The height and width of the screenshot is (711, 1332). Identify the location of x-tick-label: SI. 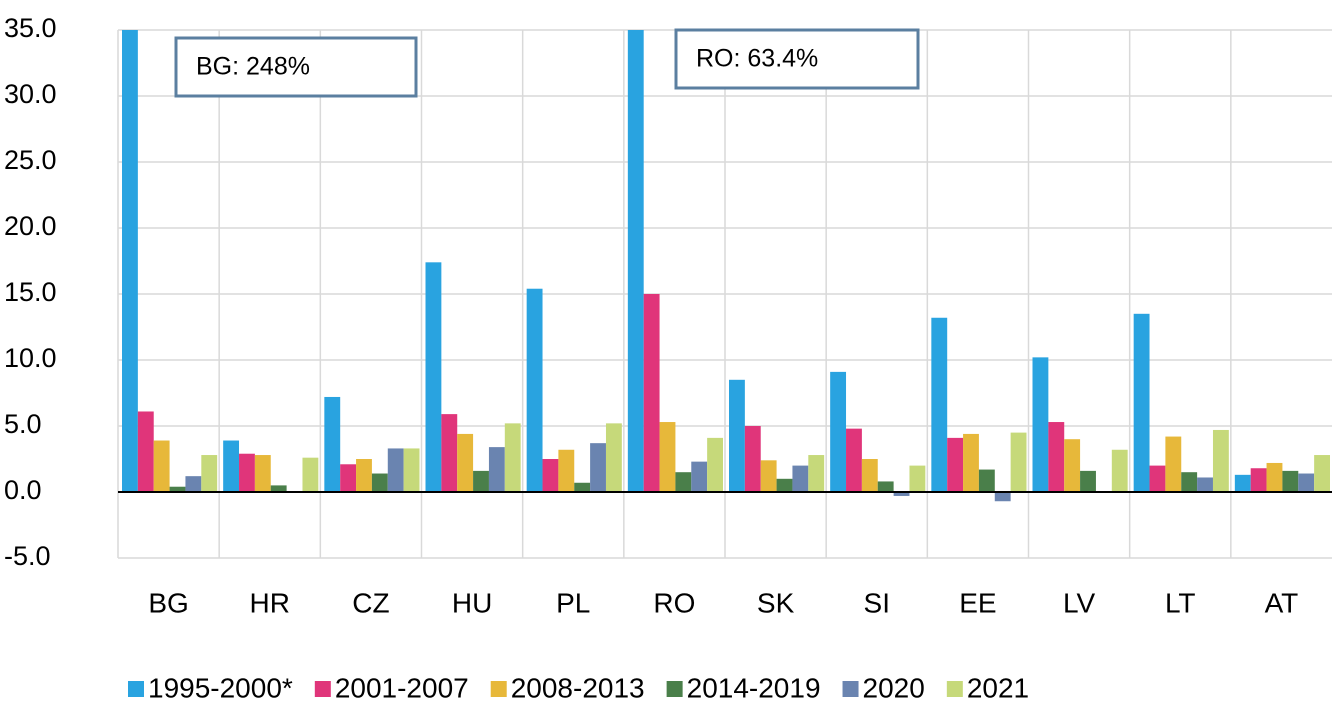
(877, 602).